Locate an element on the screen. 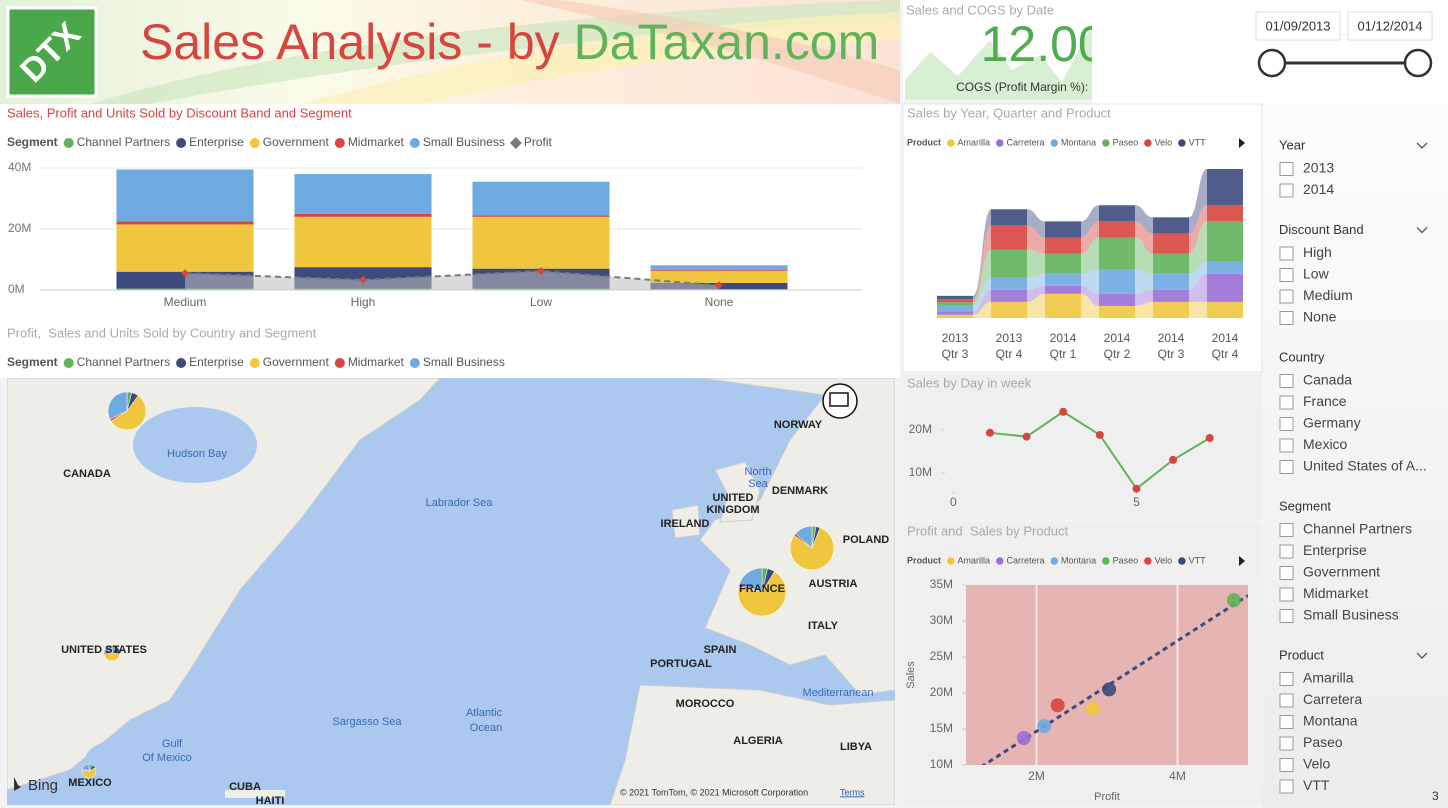  legend-label: Midmarket is located at coordinates (376, 362).